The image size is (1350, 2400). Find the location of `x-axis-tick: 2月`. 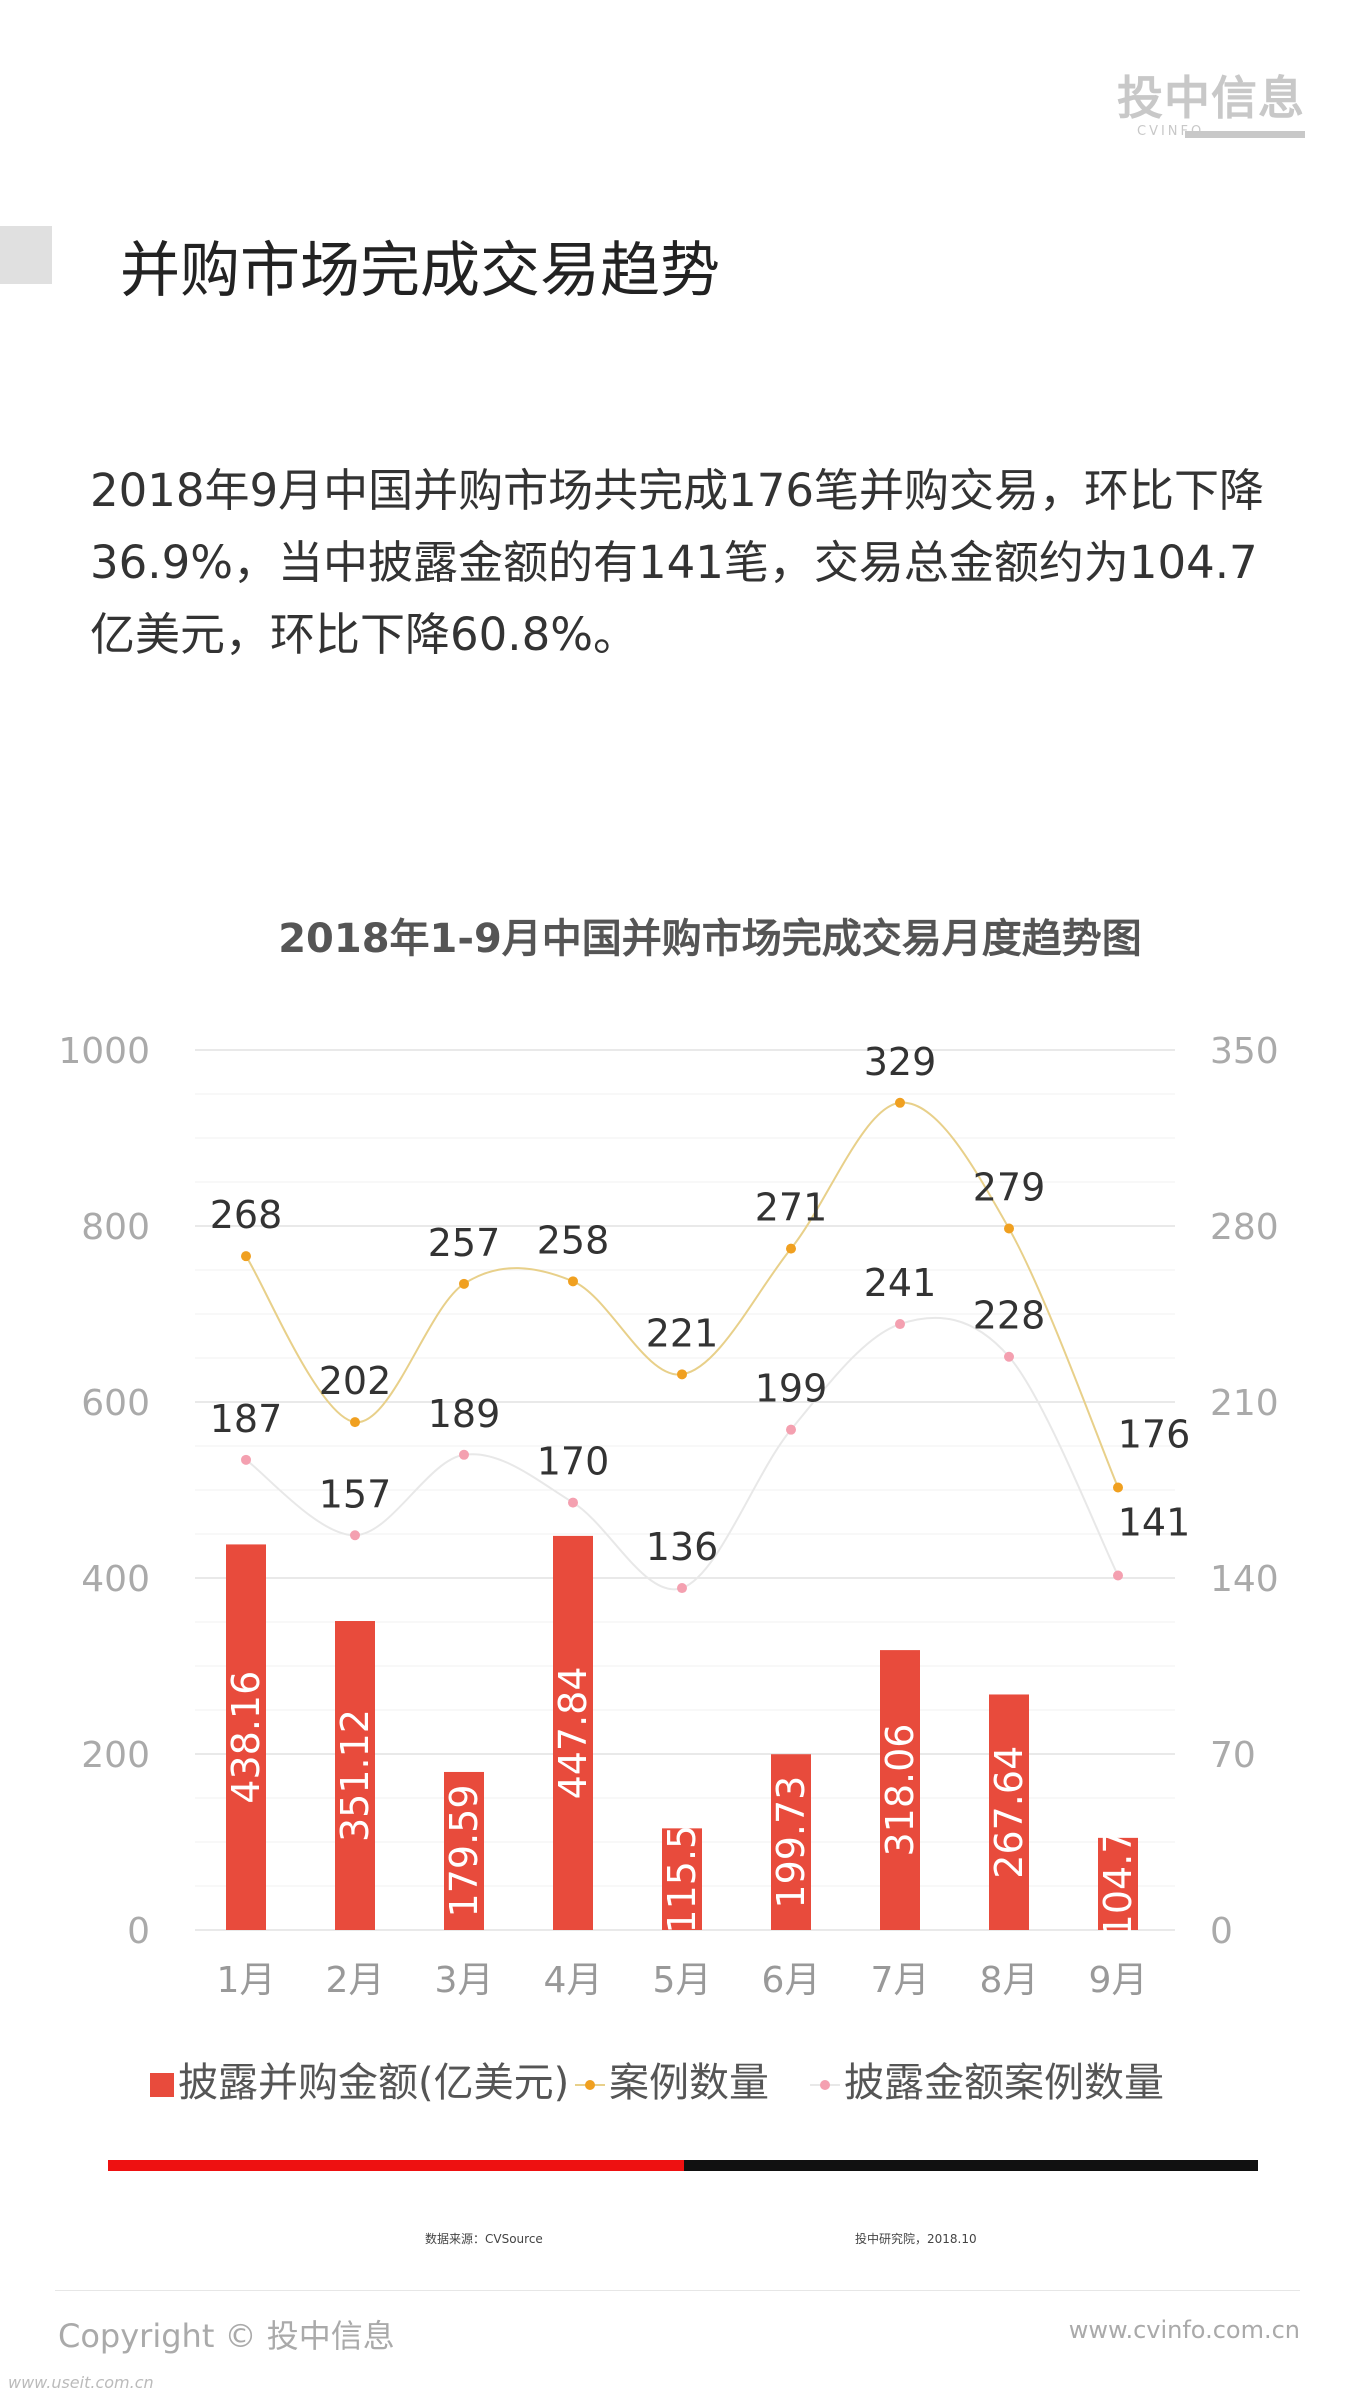

x-axis-tick: 2月 is located at coordinates (355, 1980).